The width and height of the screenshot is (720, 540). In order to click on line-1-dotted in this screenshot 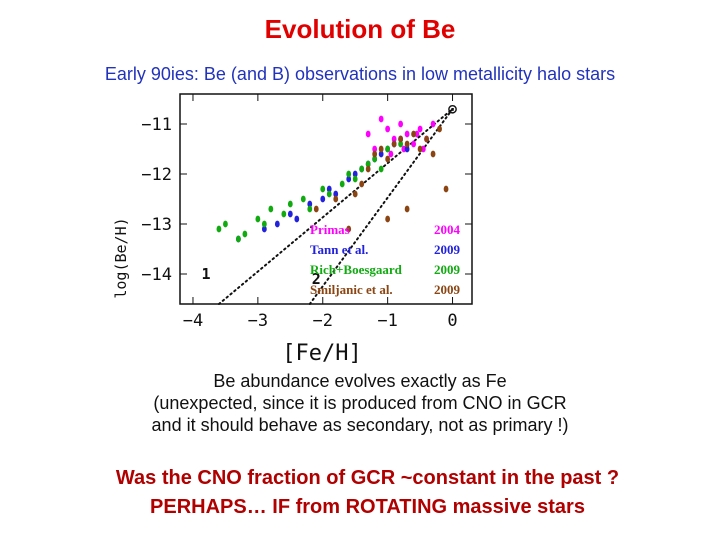, I will do `click(335, 206)`.